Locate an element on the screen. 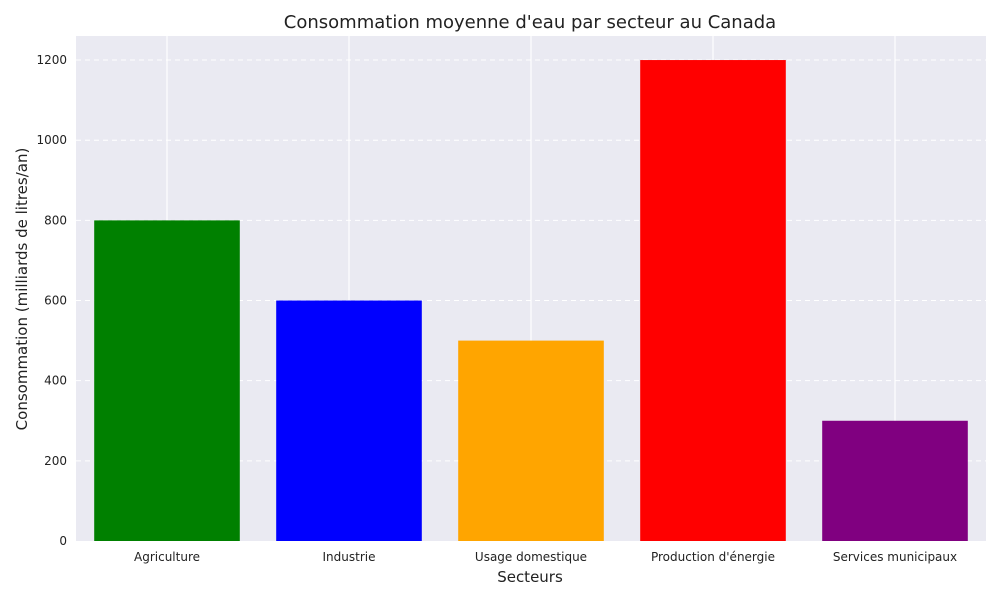 The height and width of the screenshot is (600, 1000). x-axis-label: Secteurs is located at coordinates (530, 577).